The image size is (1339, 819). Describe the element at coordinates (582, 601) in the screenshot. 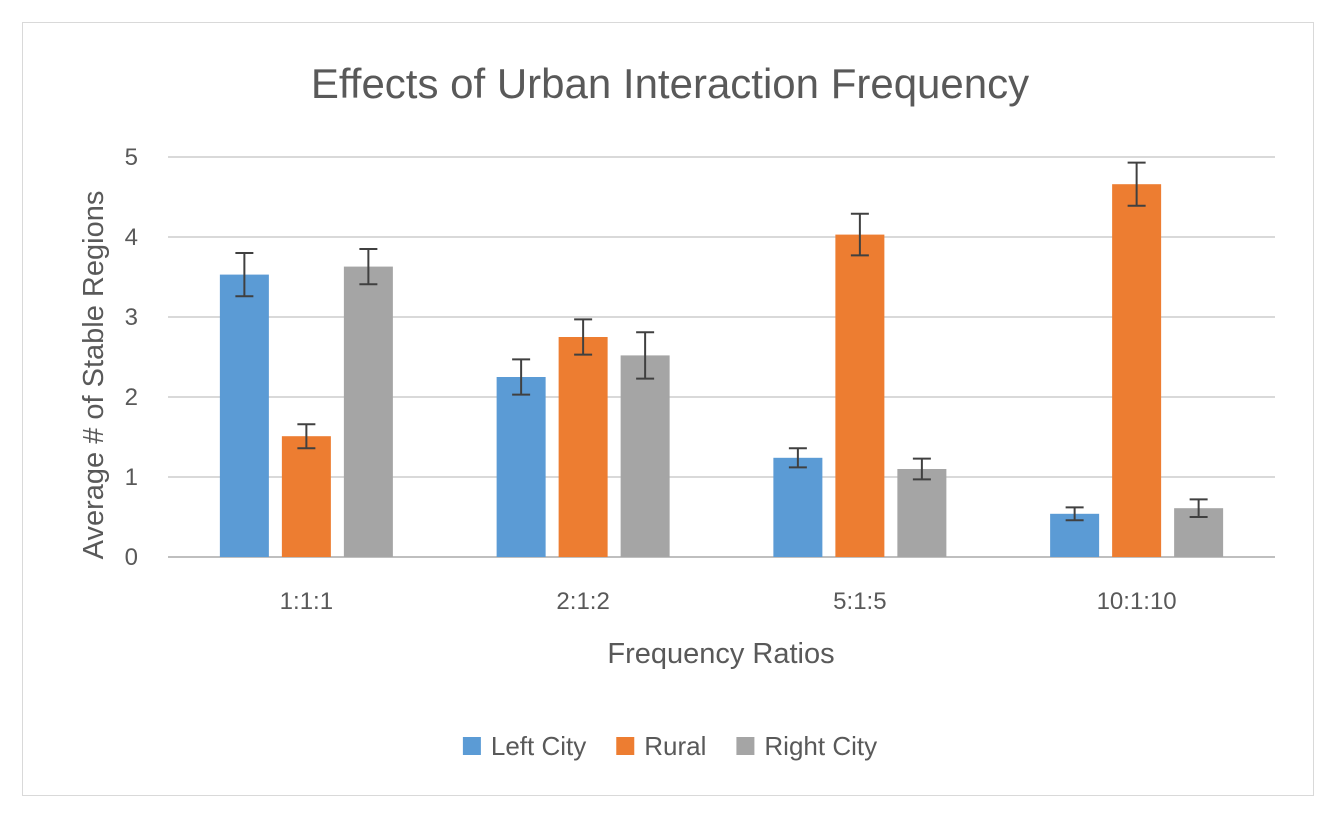

I see `x-tick-label: 2:1:2` at that location.